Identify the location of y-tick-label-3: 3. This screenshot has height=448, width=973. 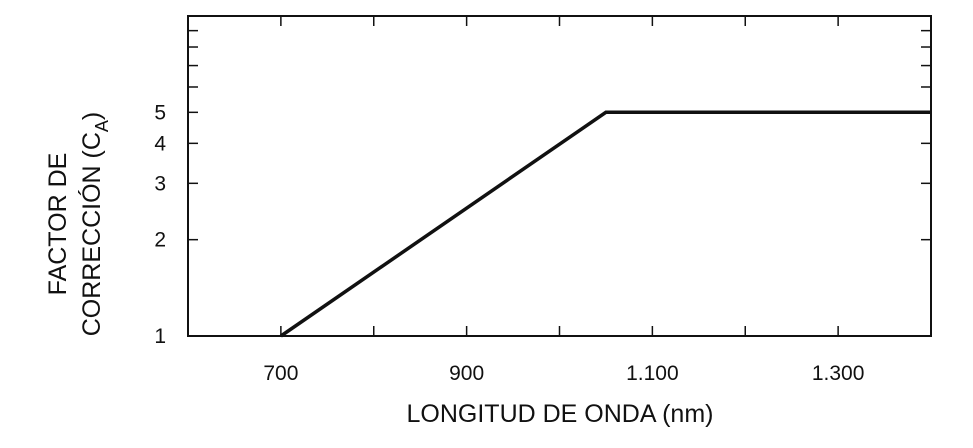
(160, 183).